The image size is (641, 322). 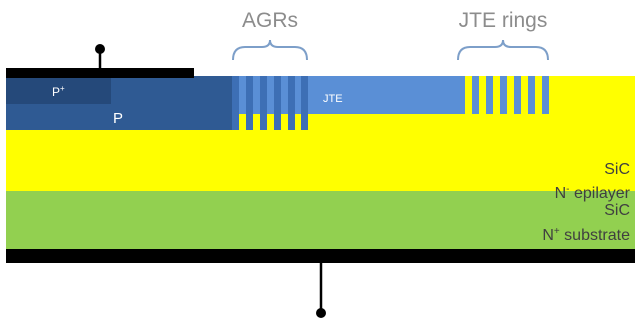 I want to click on p-label: P, so click(x=118, y=118).